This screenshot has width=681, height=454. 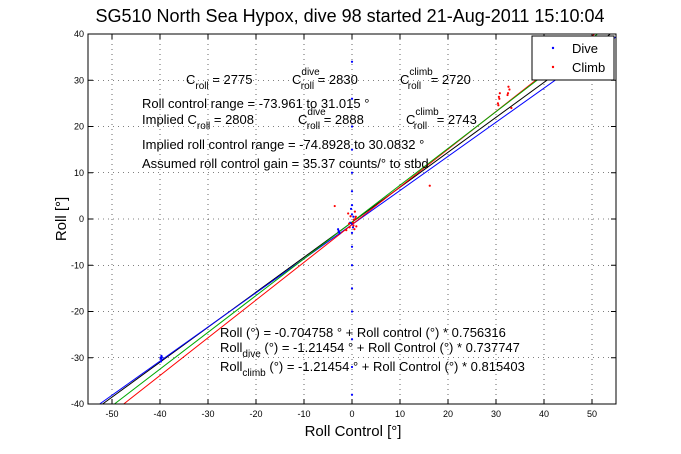 I want to click on y-tick-label: -40, so click(x=77, y=404).